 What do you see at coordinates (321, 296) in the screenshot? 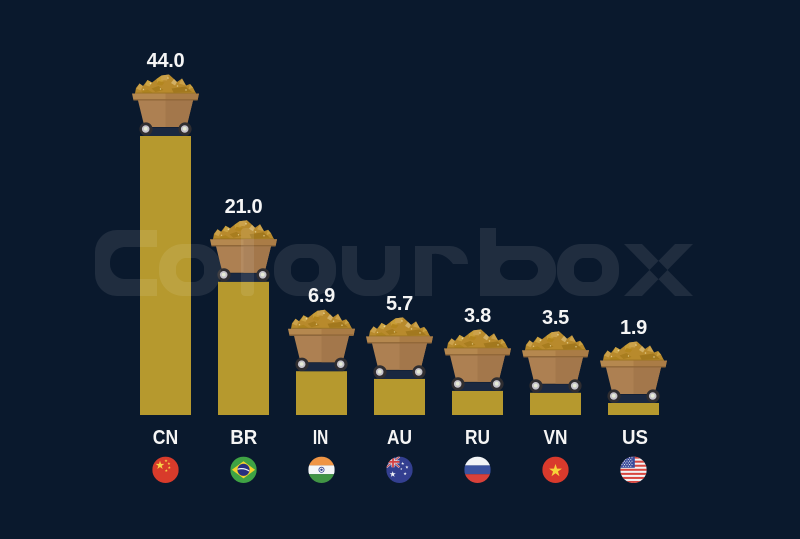
I see `svg-text: 6.9` at bounding box center [321, 296].